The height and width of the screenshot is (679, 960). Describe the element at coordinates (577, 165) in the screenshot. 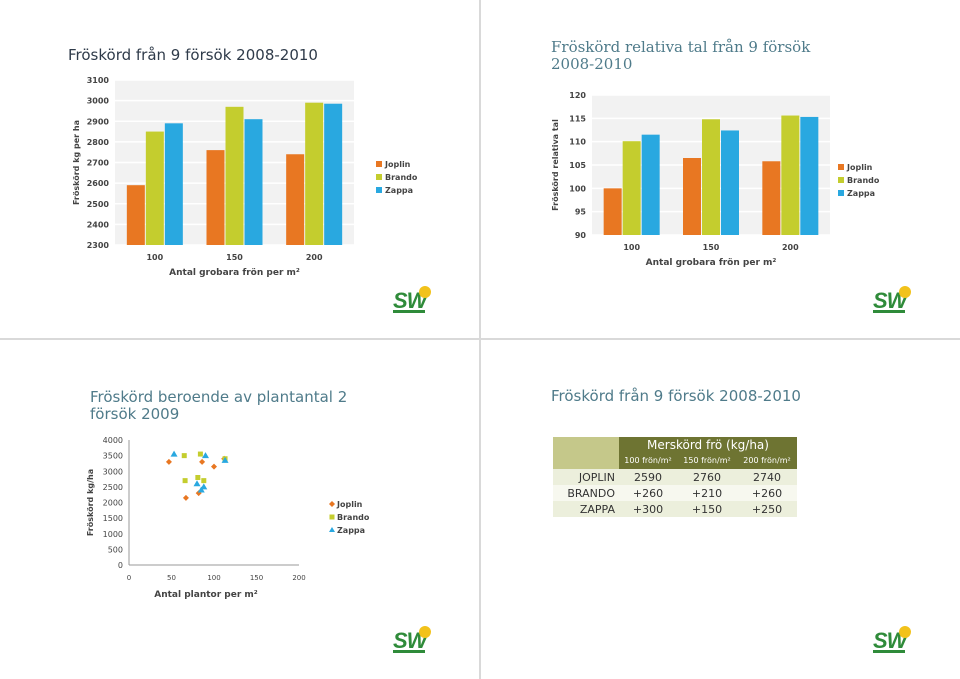

I see `y-tick-label: 105` at that location.